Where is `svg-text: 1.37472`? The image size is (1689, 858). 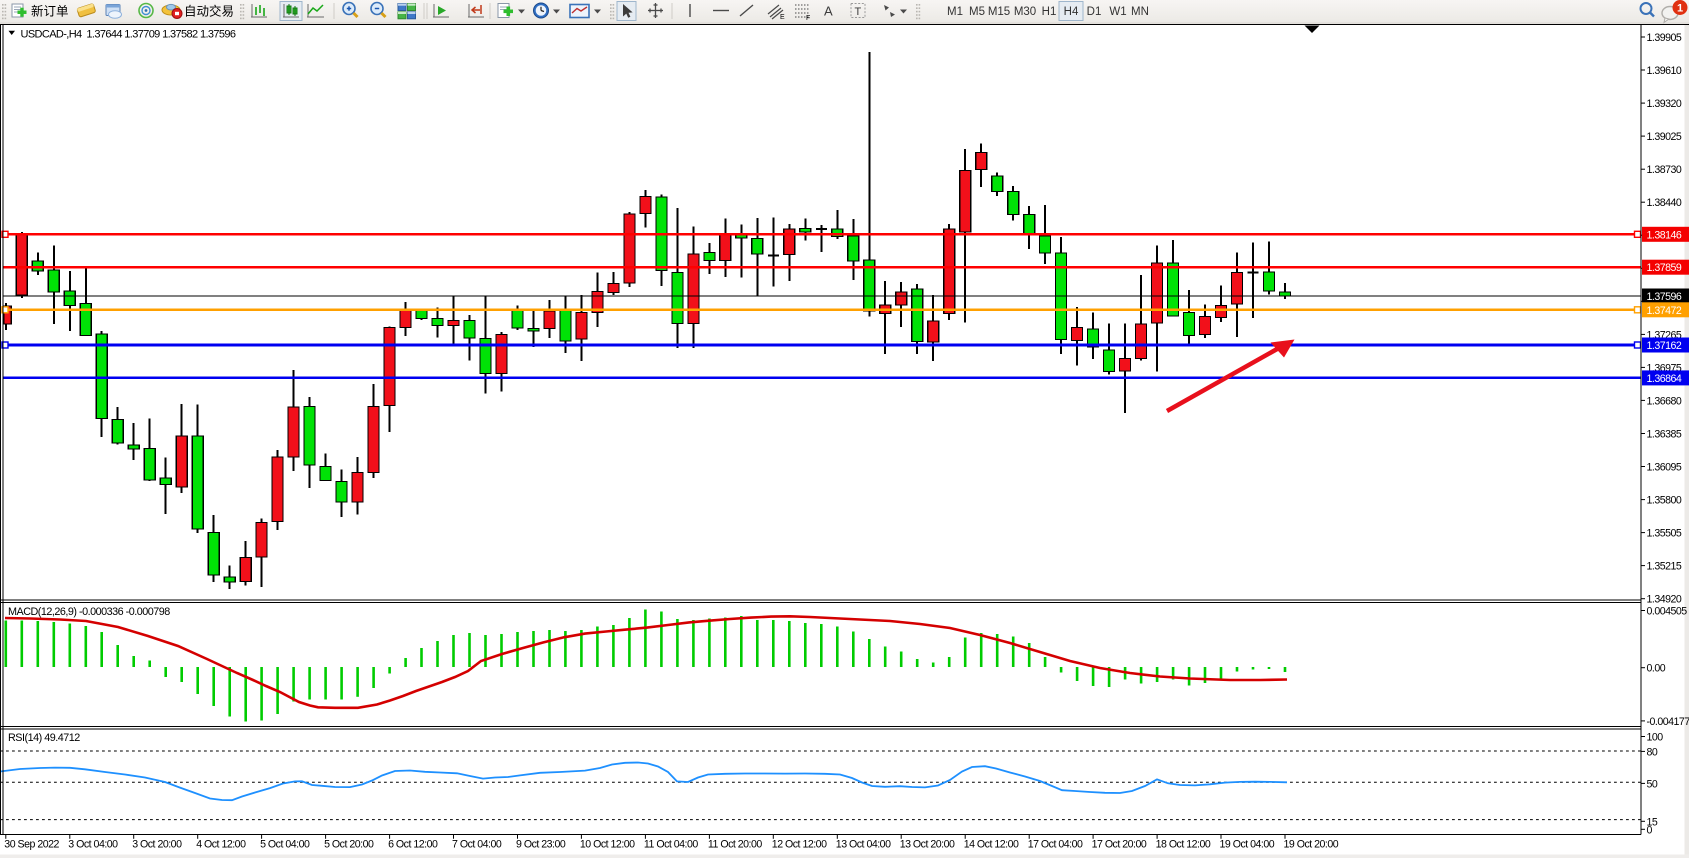 svg-text: 1.37472 is located at coordinates (1664, 311).